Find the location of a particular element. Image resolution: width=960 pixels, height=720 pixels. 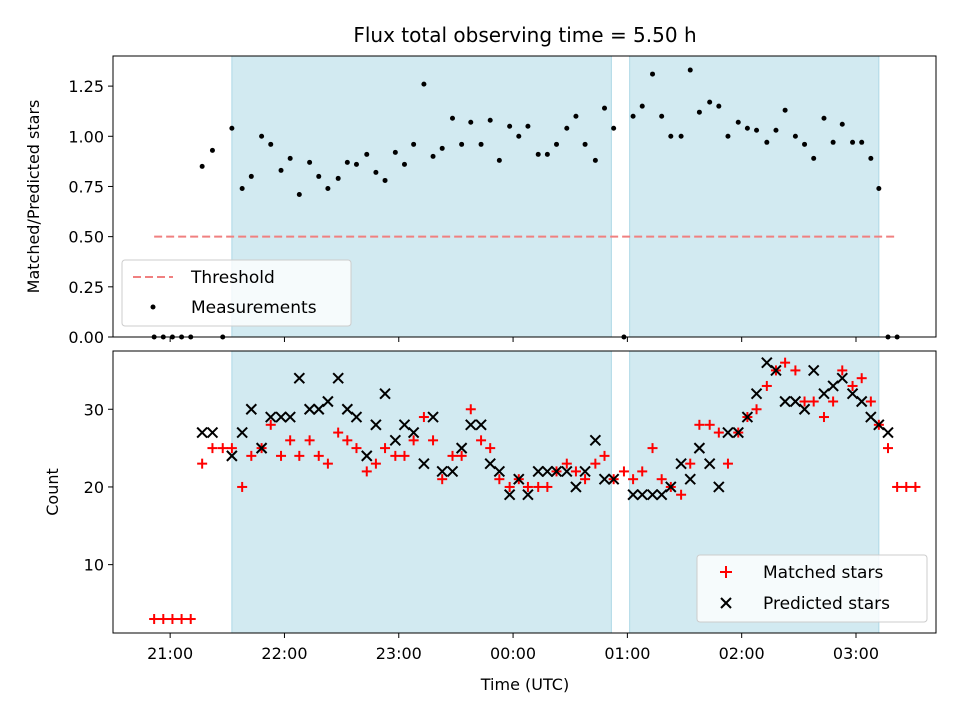

predicted-stars-series is located at coordinates (545, 428).